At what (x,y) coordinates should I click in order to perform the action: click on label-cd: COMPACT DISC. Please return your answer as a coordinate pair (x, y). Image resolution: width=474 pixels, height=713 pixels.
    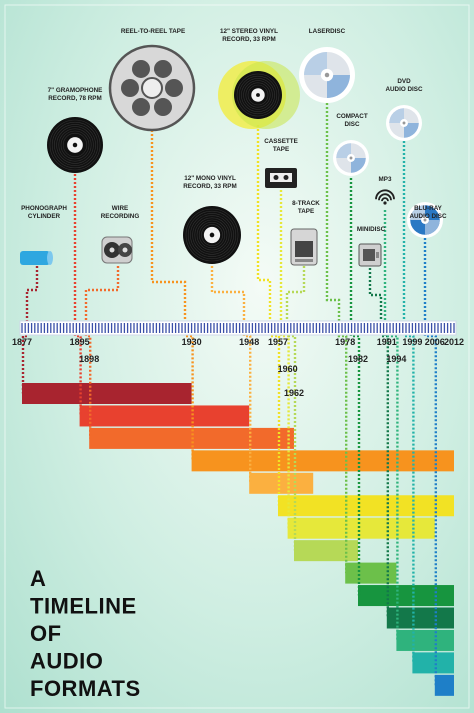
    Looking at the image, I should click on (352, 120).